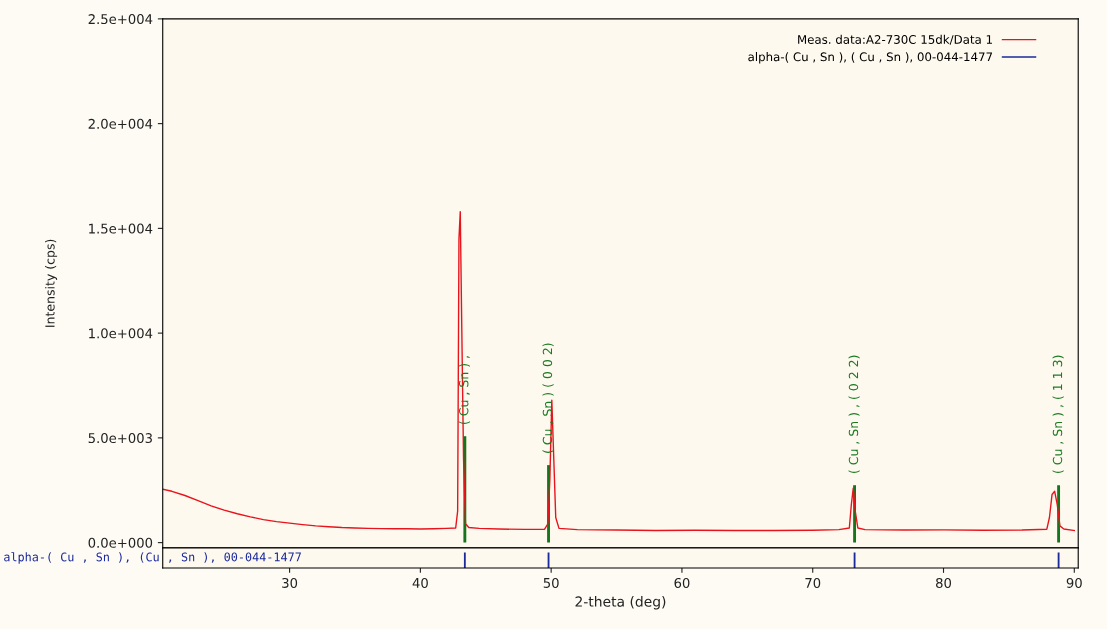 The width and height of the screenshot is (1107, 629). What do you see at coordinates (464, 390) in the screenshot?
I see `annotation: ( Cu , Sn ) ,` at bounding box center [464, 390].